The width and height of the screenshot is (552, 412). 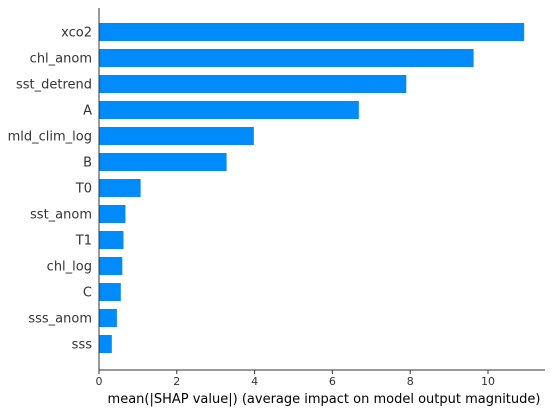 I want to click on bar-chl_anom, so click(x=286, y=58).